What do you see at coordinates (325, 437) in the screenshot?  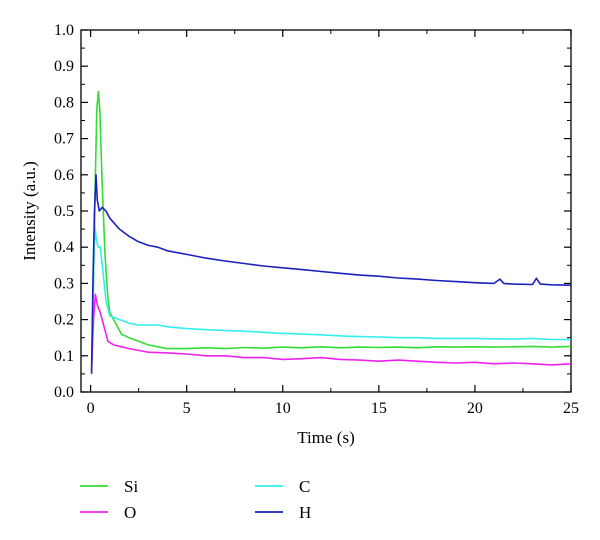 I see `x-axis-label: Time (s)` at bounding box center [325, 437].